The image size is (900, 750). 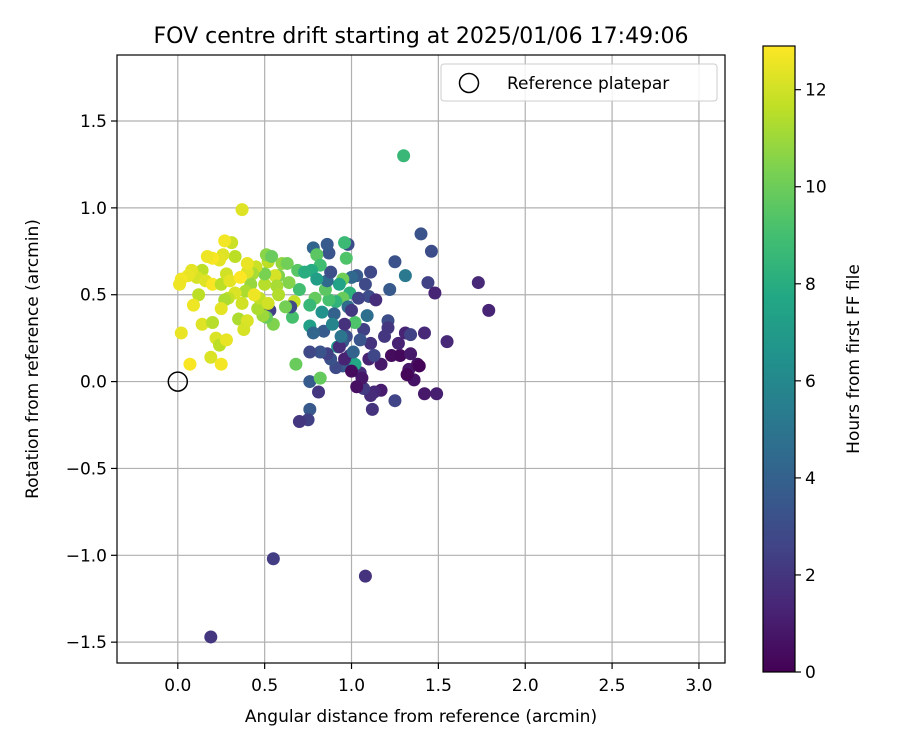 What do you see at coordinates (438, 686) in the screenshot?
I see `x-tick-label: 1.5` at bounding box center [438, 686].